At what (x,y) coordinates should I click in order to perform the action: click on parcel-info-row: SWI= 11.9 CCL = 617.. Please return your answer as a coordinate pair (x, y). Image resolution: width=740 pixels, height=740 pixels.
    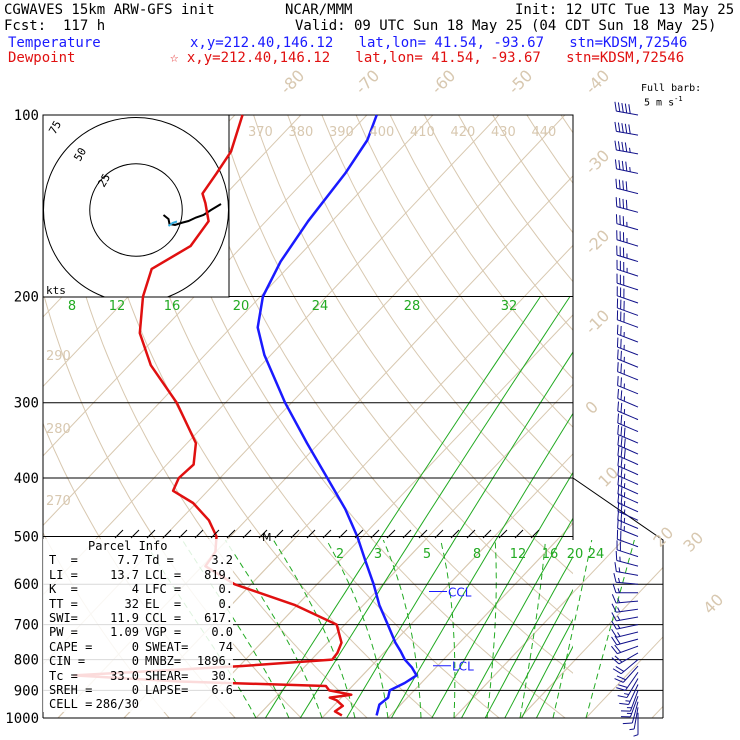
    Looking at the image, I should click on (138, 618).